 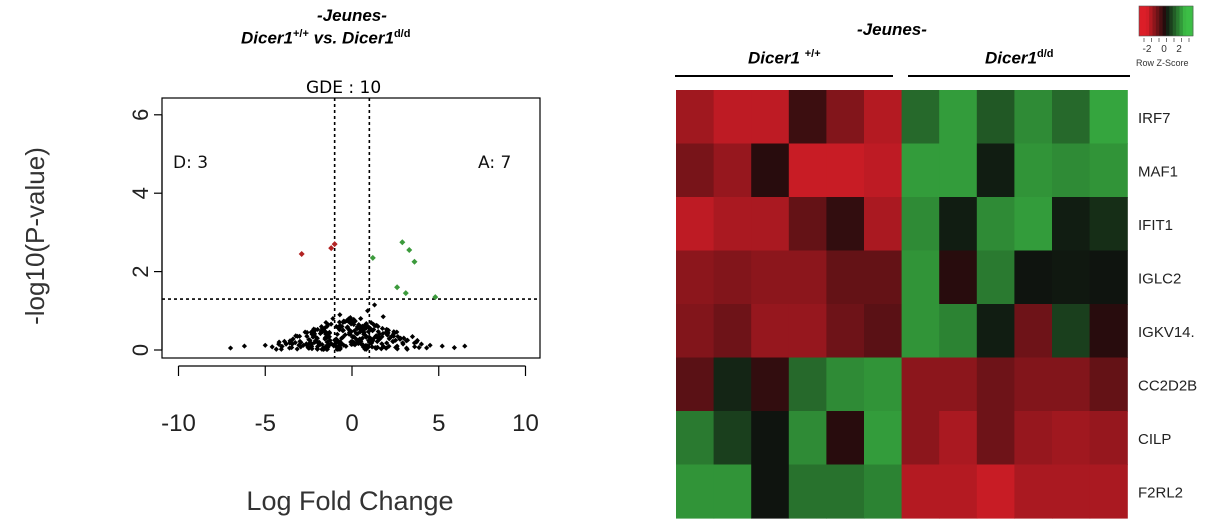 What do you see at coordinates (525, 423) in the screenshot?
I see `x-tick-label: 10` at bounding box center [525, 423].